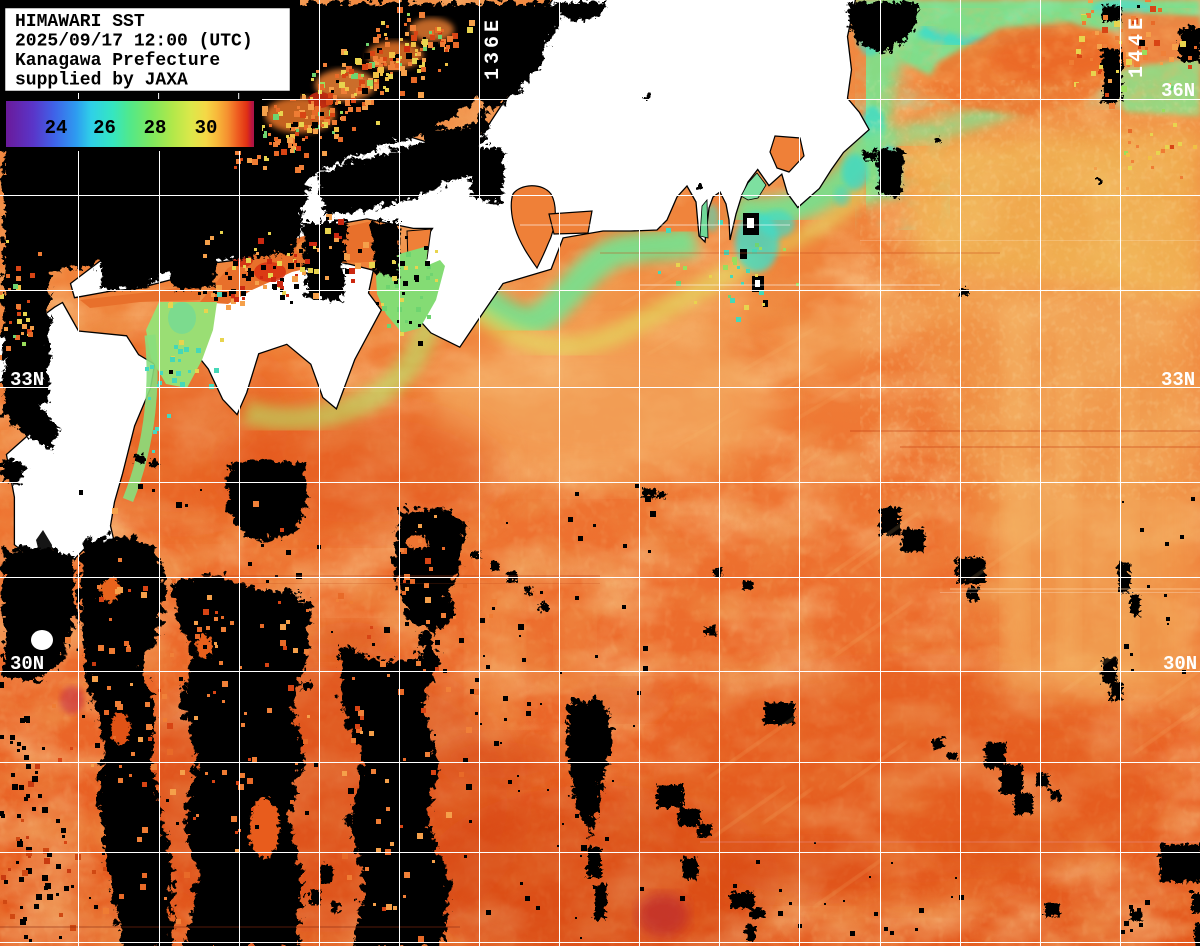  Describe the element at coordinates (80, 22) in the screenshot. I see `svg-text: HIMAWARI SST` at that location.